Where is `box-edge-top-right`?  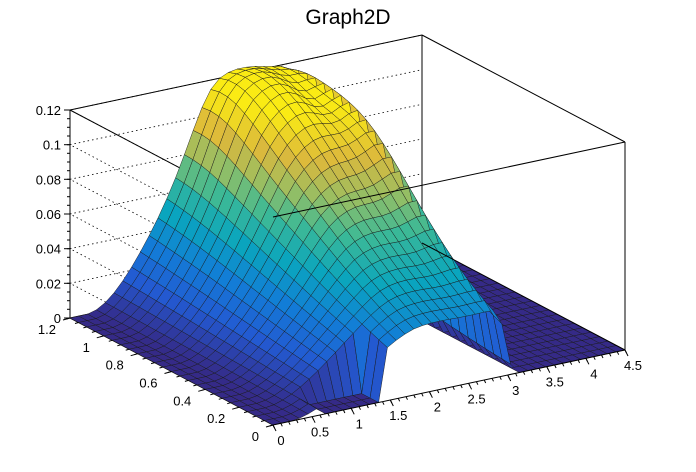 box-edge-top-right is located at coordinates (523, 88).